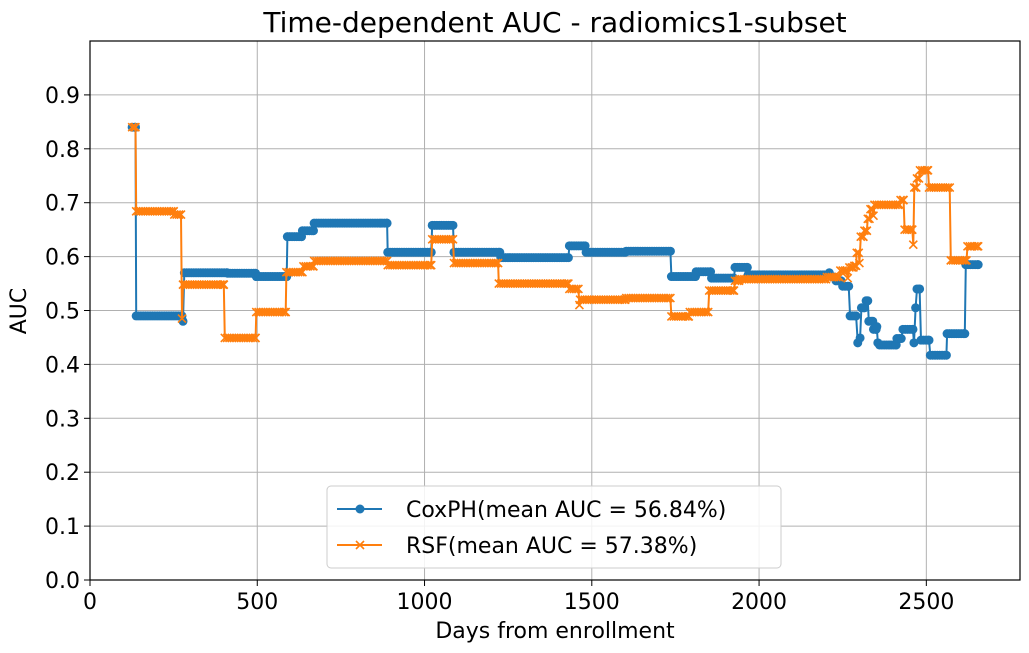  What do you see at coordinates (62, 96) in the screenshot?
I see `y-tick-label: 0.9` at bounding box center [62, 96].